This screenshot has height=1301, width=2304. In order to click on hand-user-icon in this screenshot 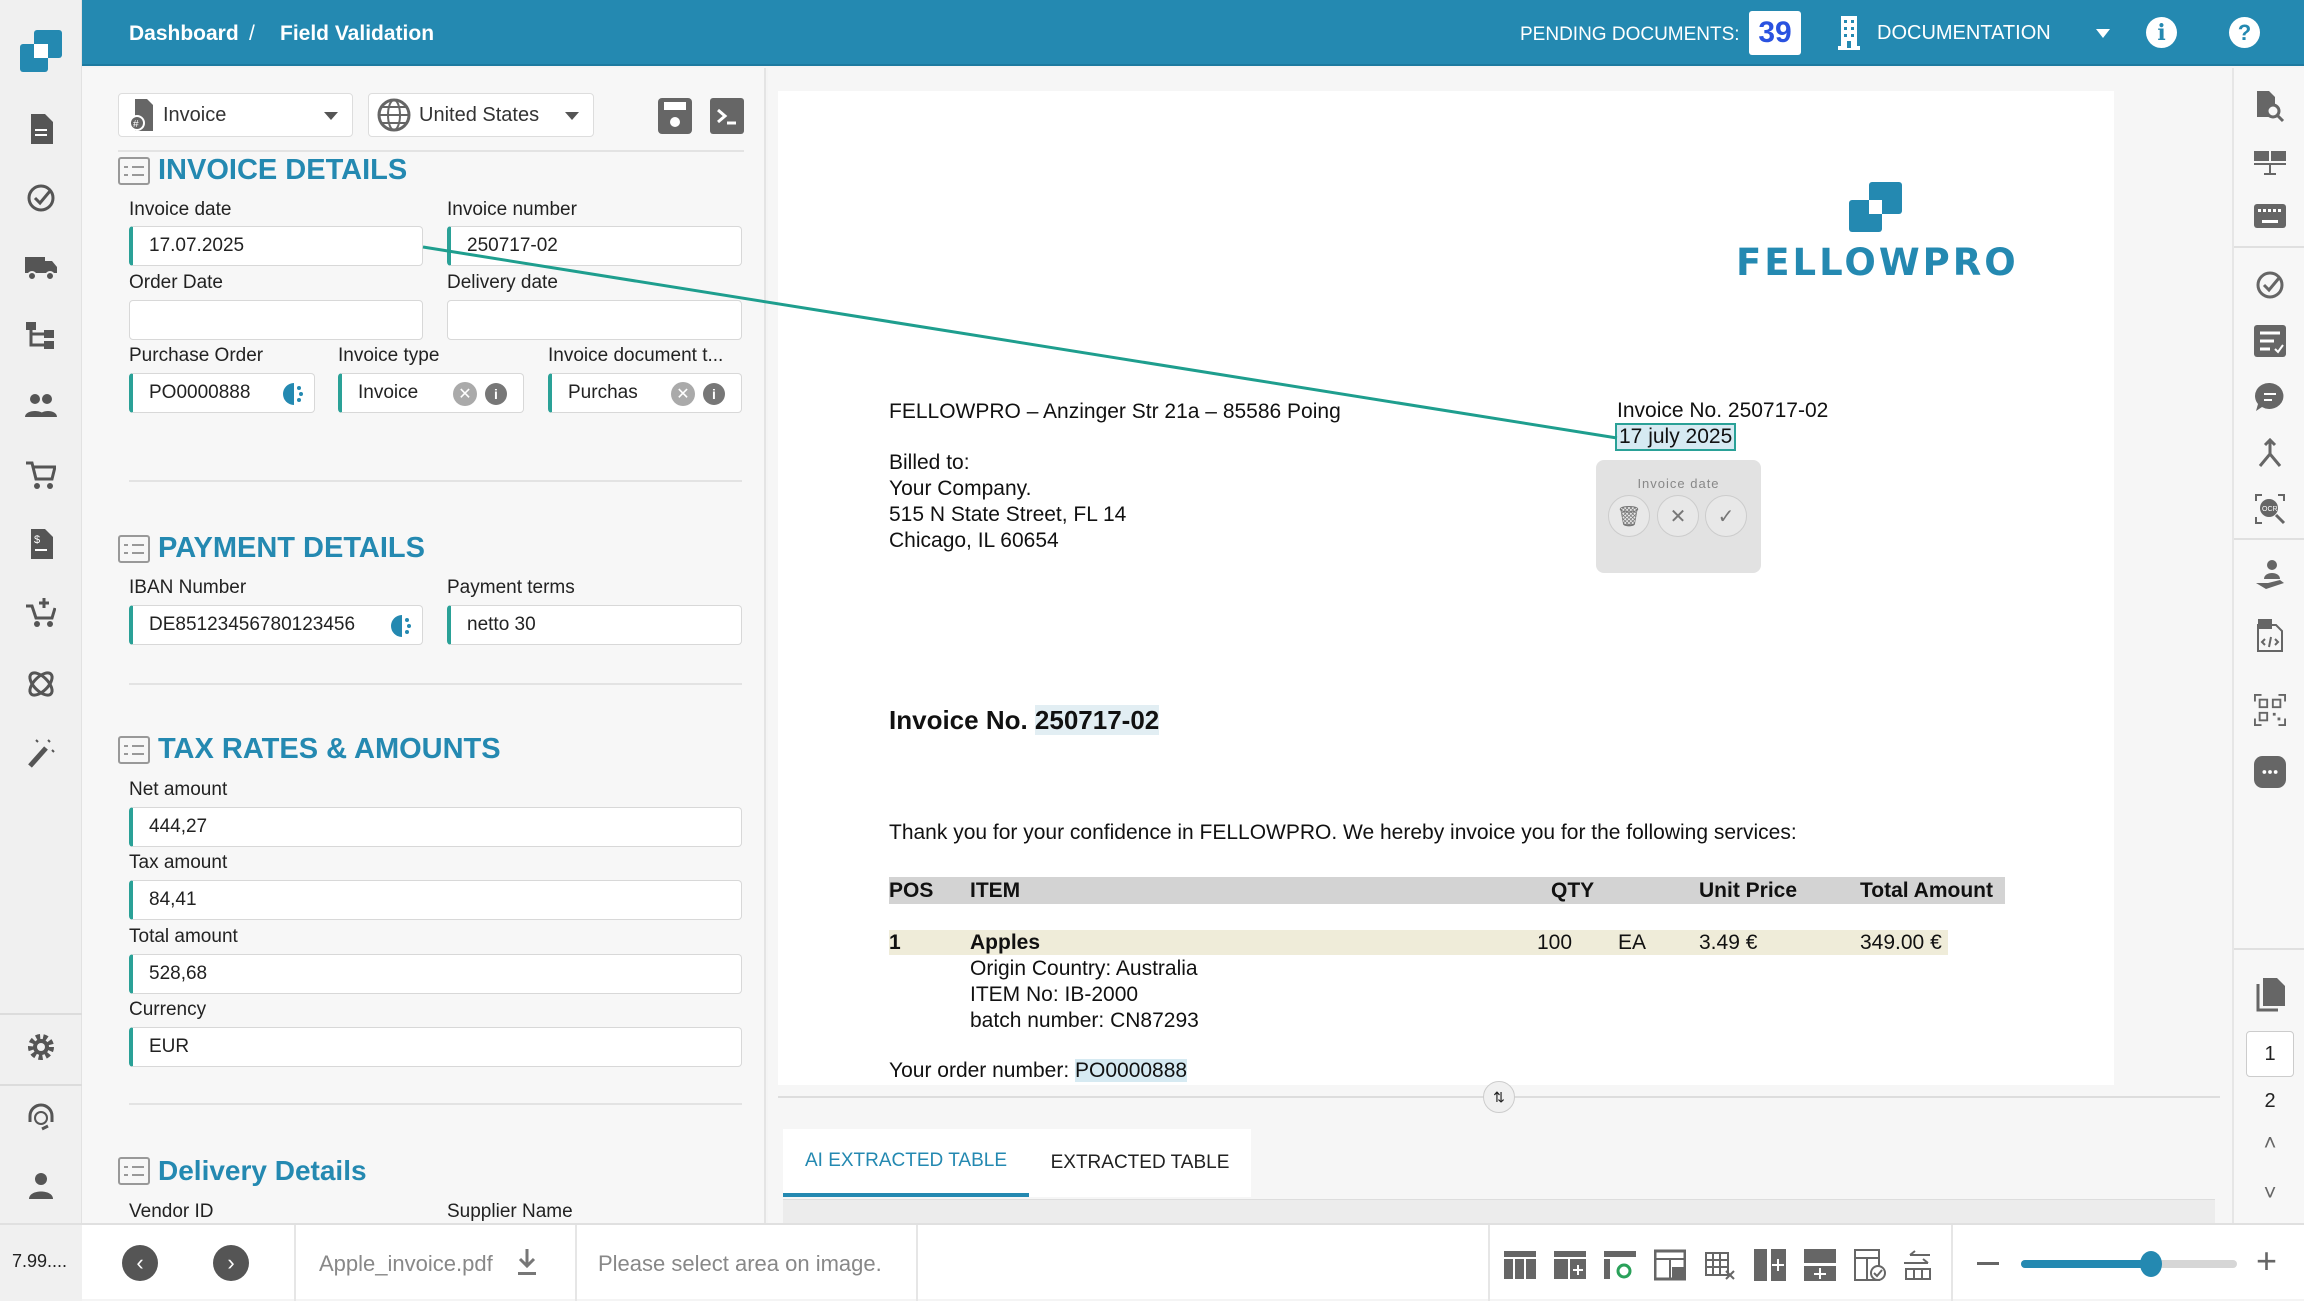, I will do `click(2270, 575)`.